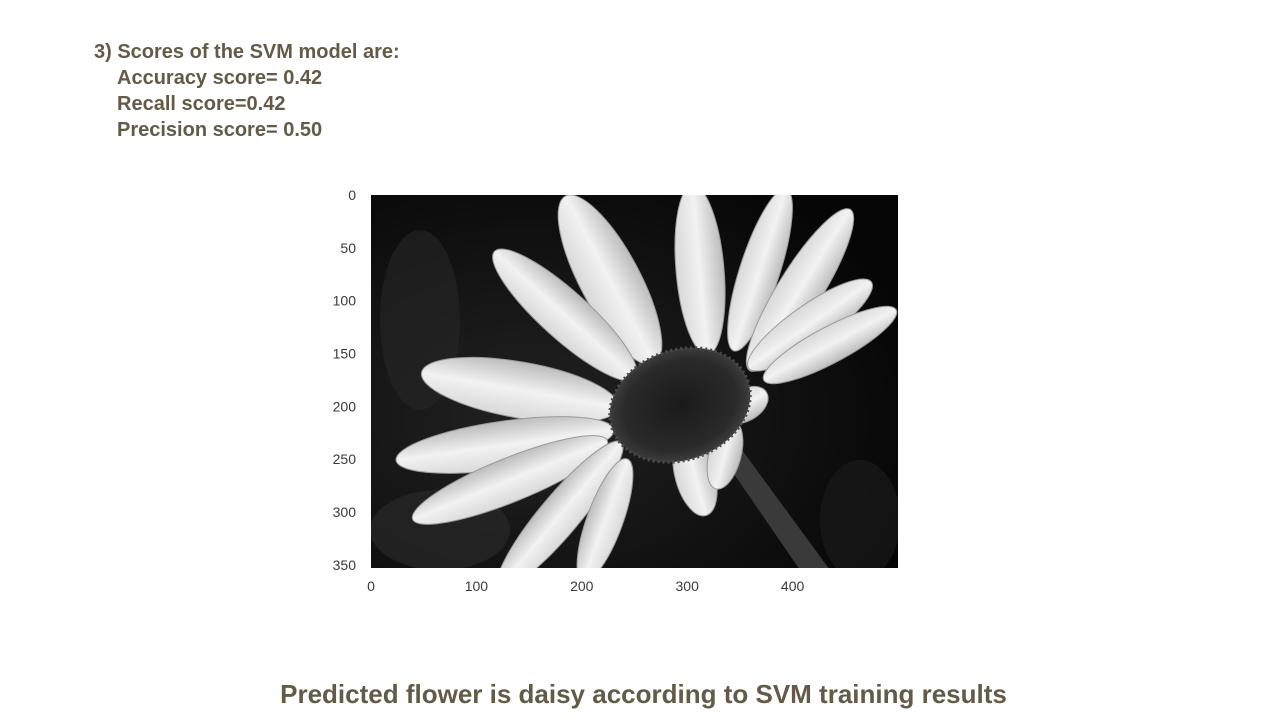 This screenshot has width=1279, height=726. What do you see at coordinates (201, 104) in the screenshot?
I see `recall-score: Recall score=0.42` at bounding box center [201, 104].